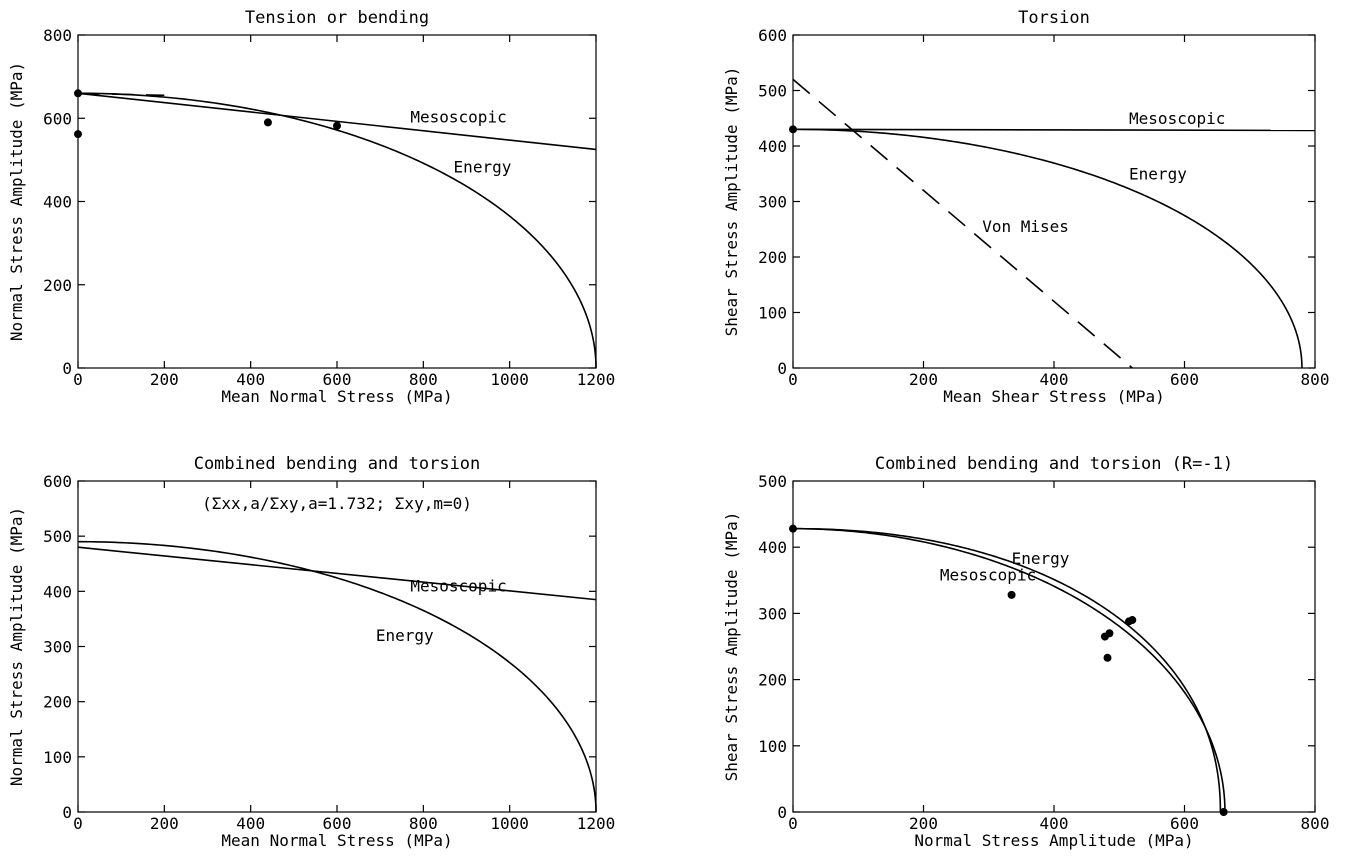 The width and height of the screenshot is (1364, 862). What do you see at coordinates (1053, 840) in the screenshot?
I see `x-axis-label: Normal Stress Amplitude (MPa)` at bounding box center [1053, 840].